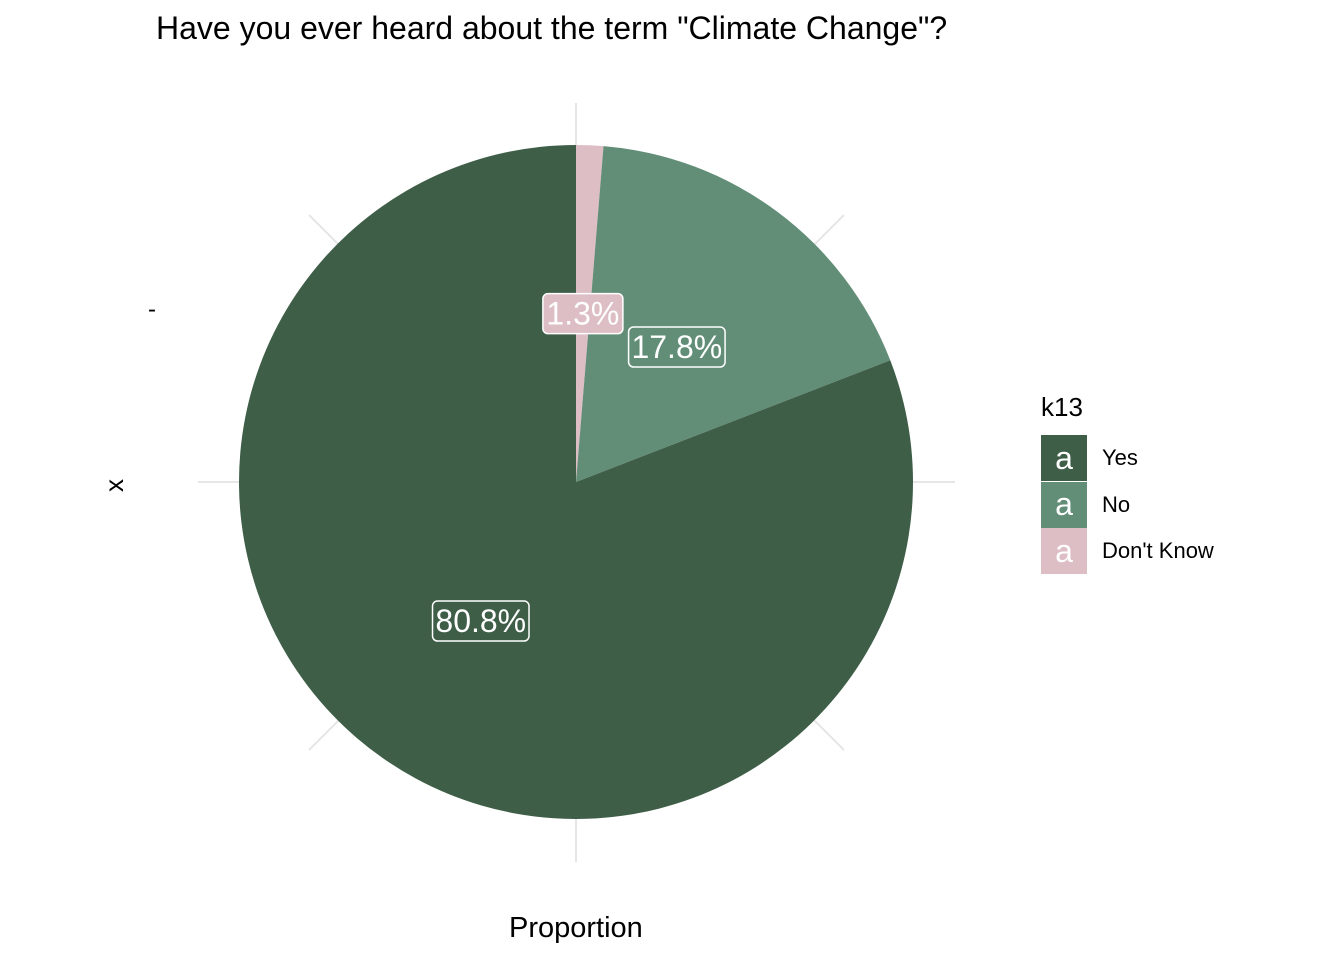  I want to click on y-tick-label: -, so click(152, 309).